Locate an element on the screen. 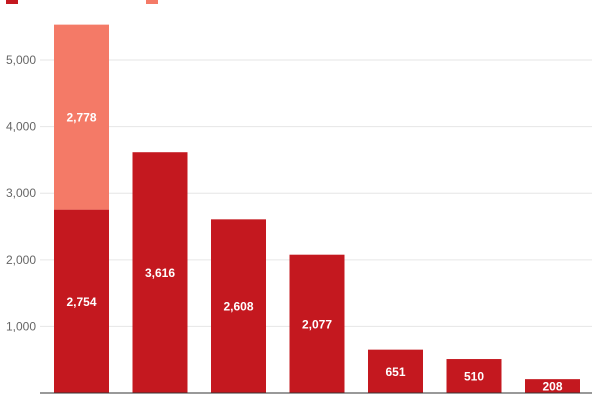 The image size is (600, 405). bar-value-label: 2,754 is located at coordinates (81, 302).